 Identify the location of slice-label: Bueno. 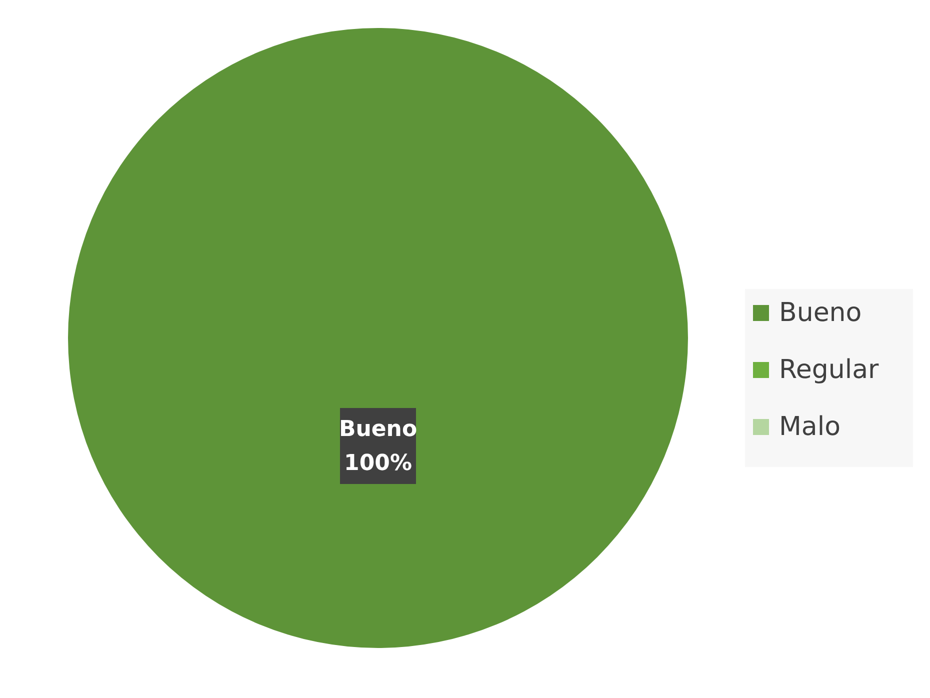
(378, 429).